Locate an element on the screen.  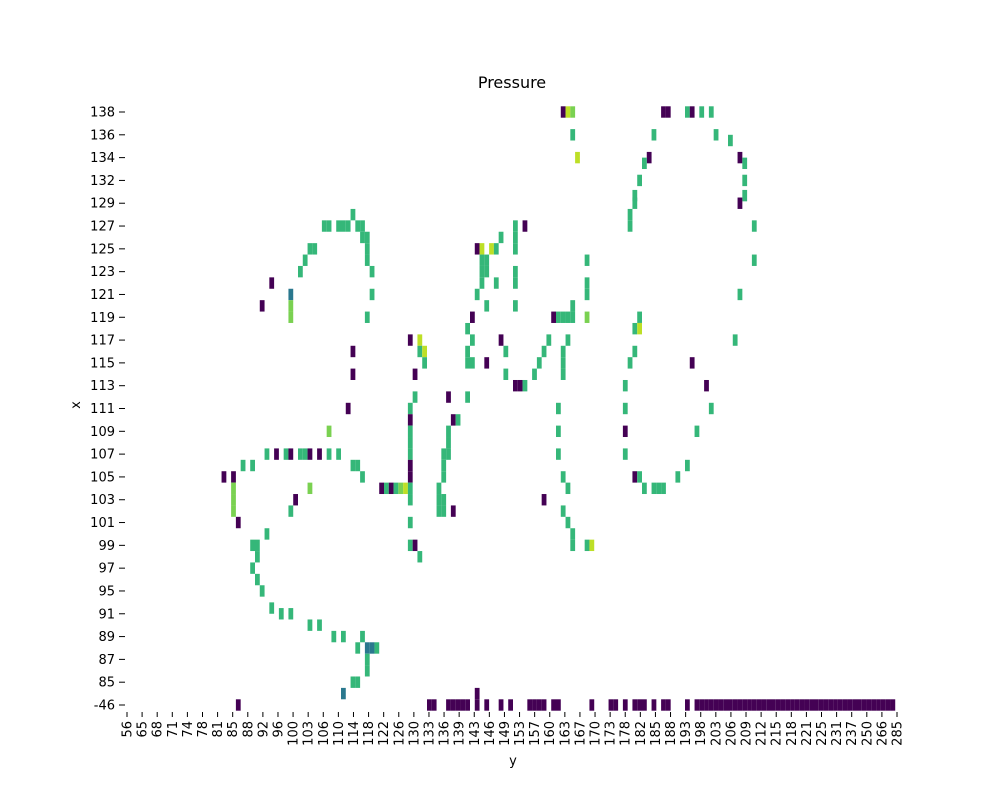
chart-title: Pressure is located at coordinates (512, 82).